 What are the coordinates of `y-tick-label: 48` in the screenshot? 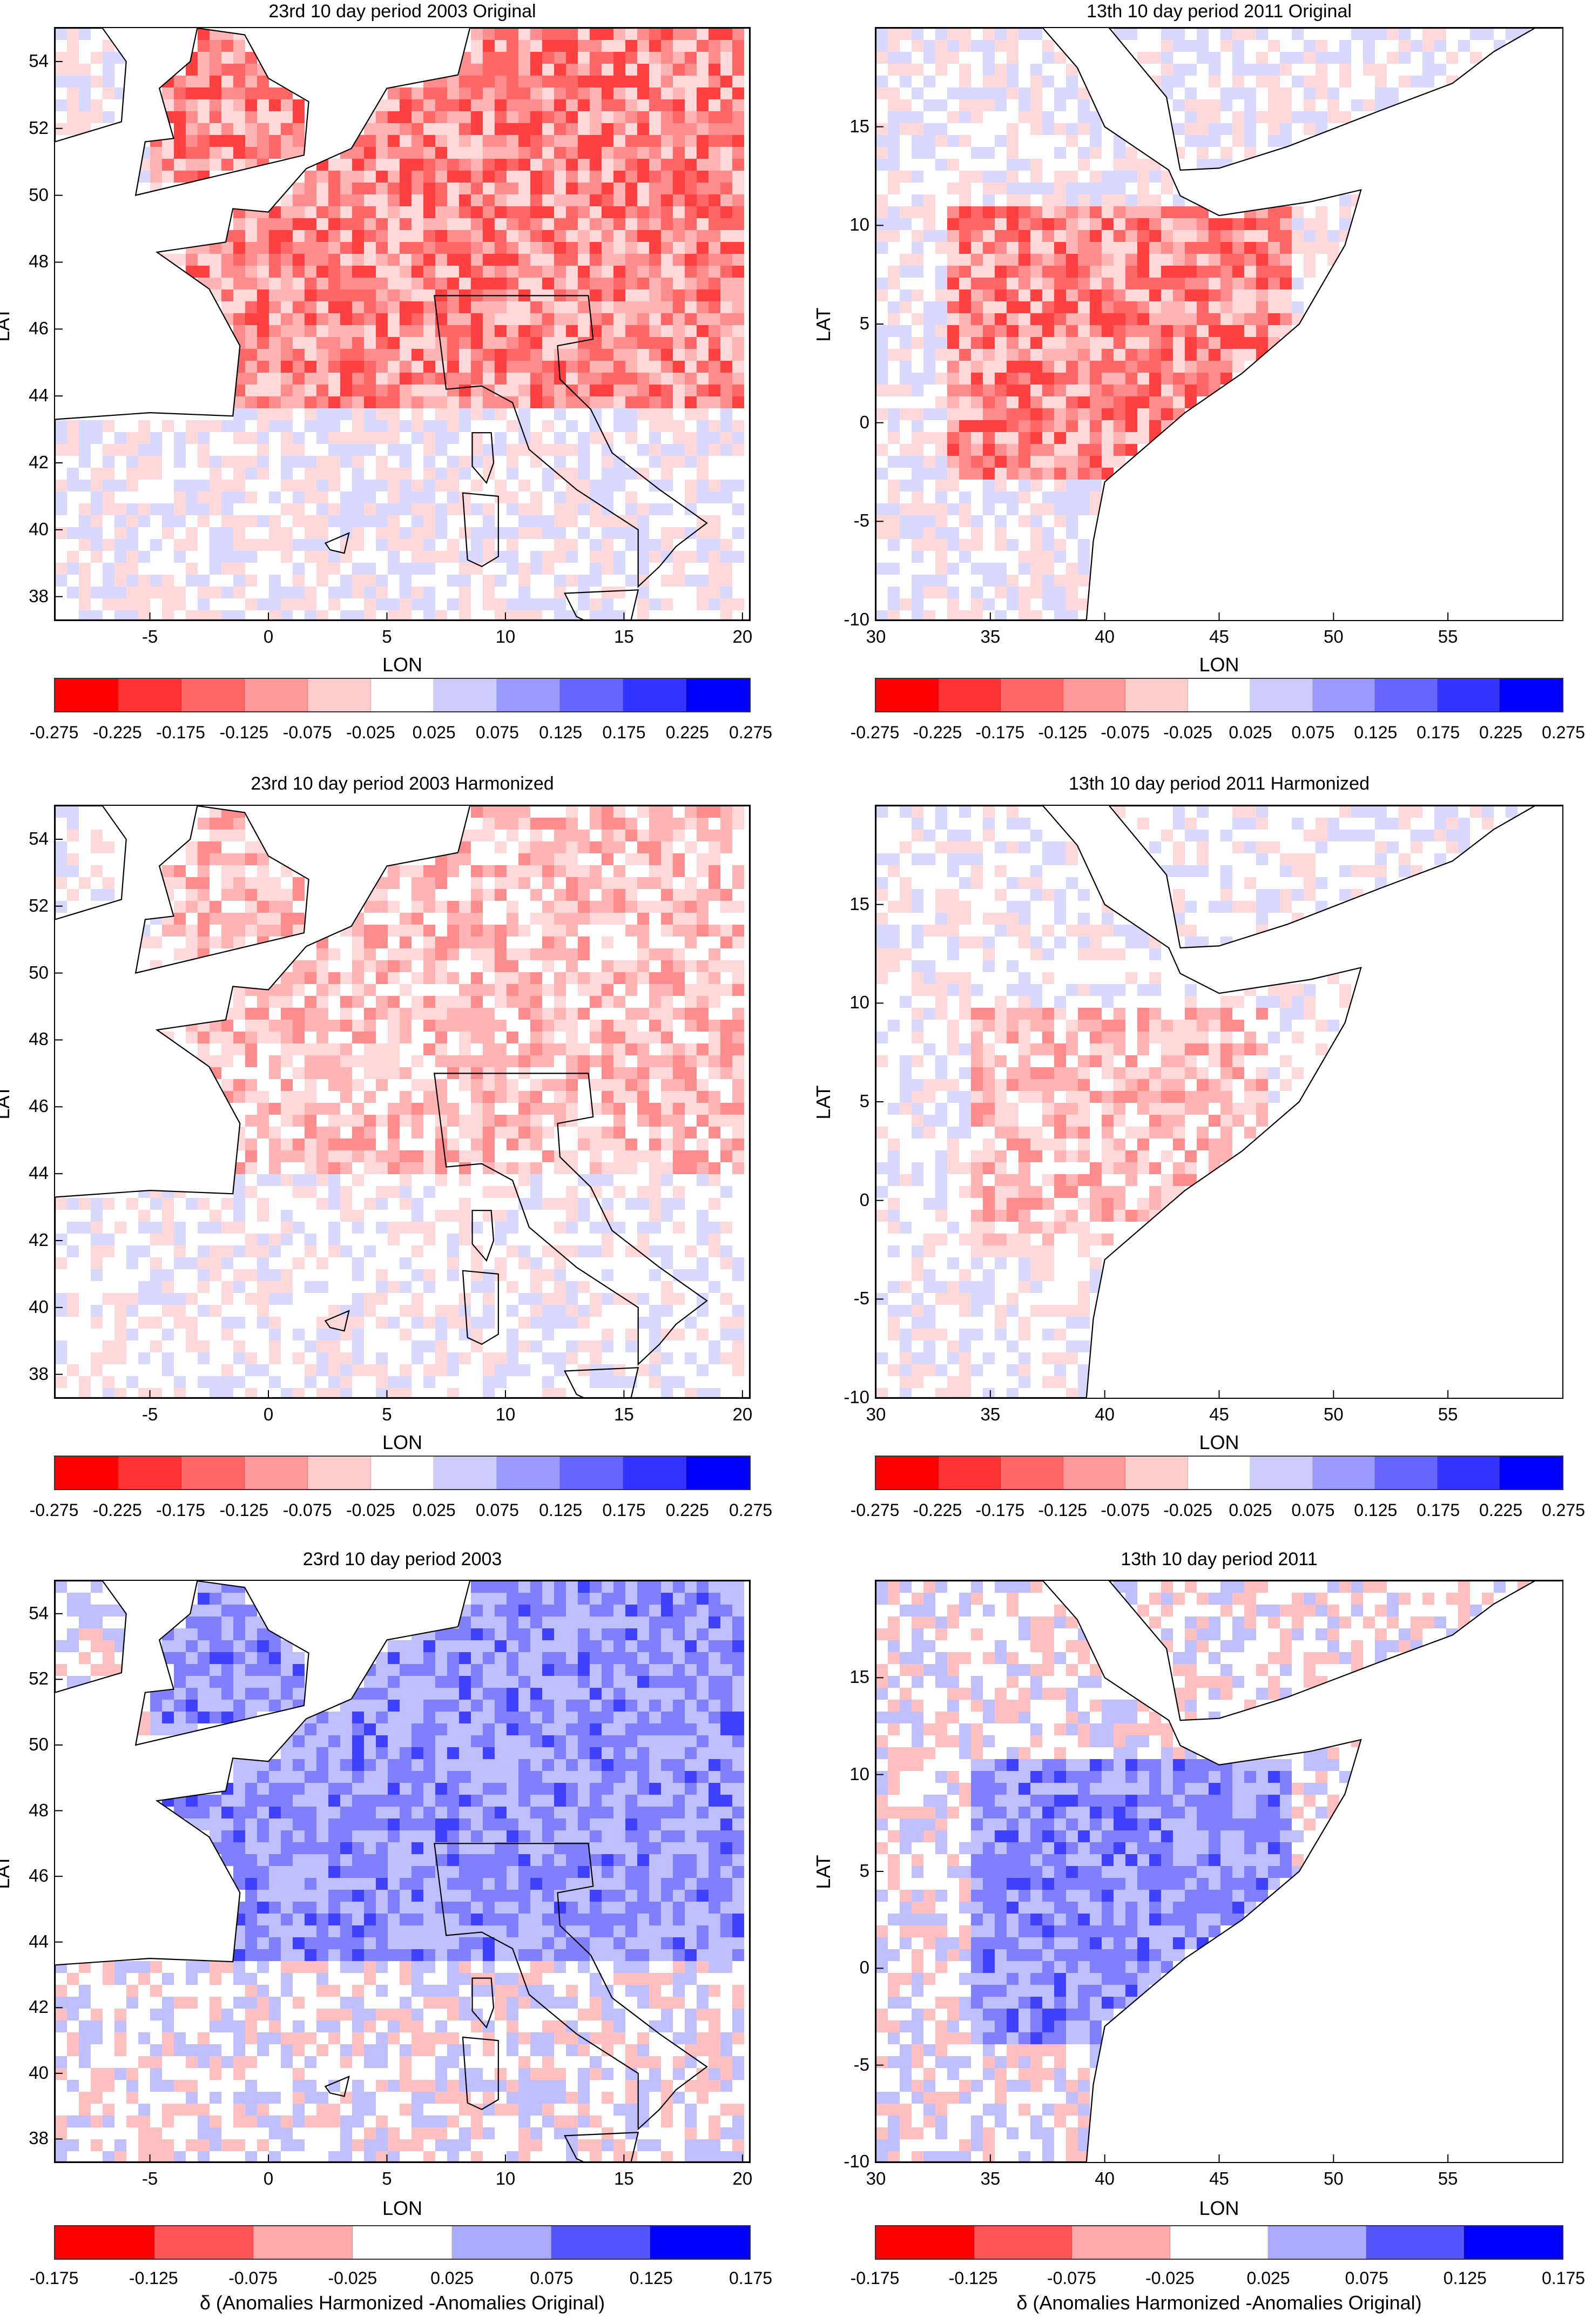 It's located at (39, 261).